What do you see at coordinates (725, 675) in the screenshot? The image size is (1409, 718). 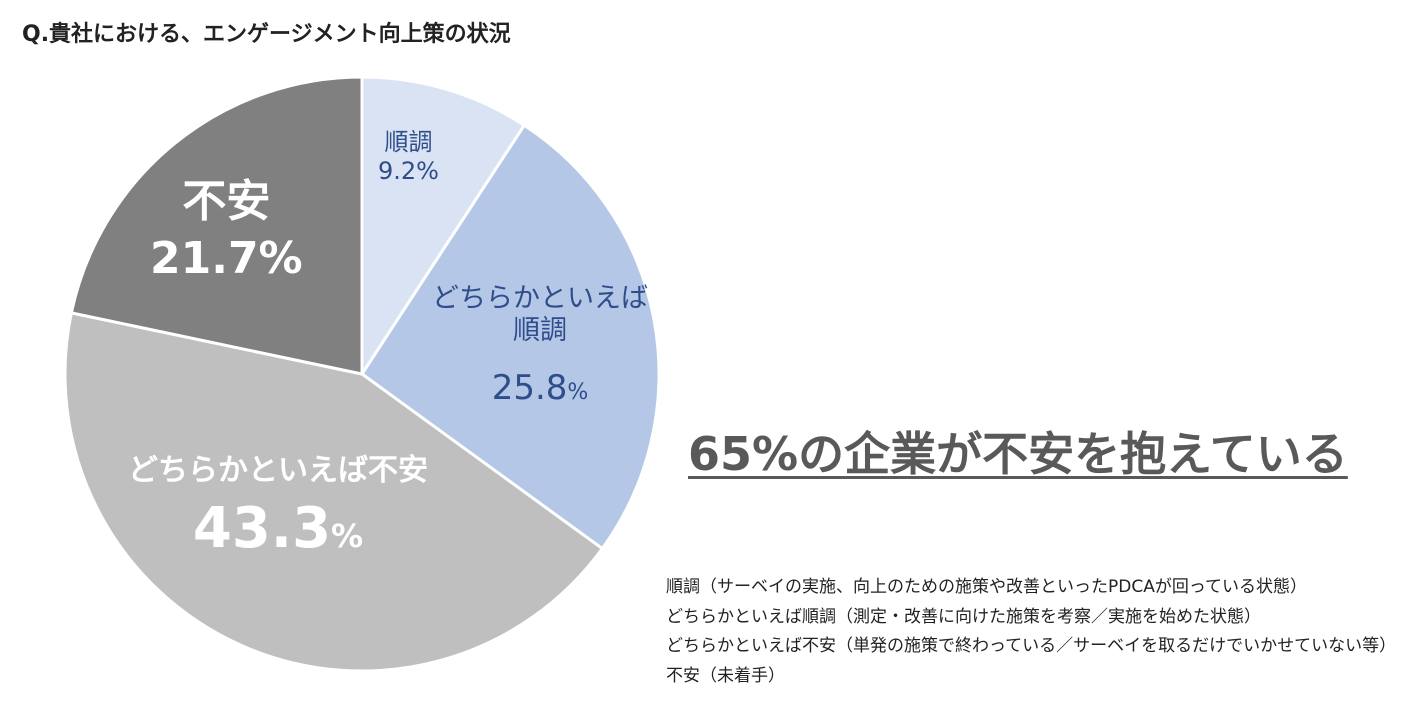 I see `legend-note: 不安（未着手）` at bounding box center [725, 675].